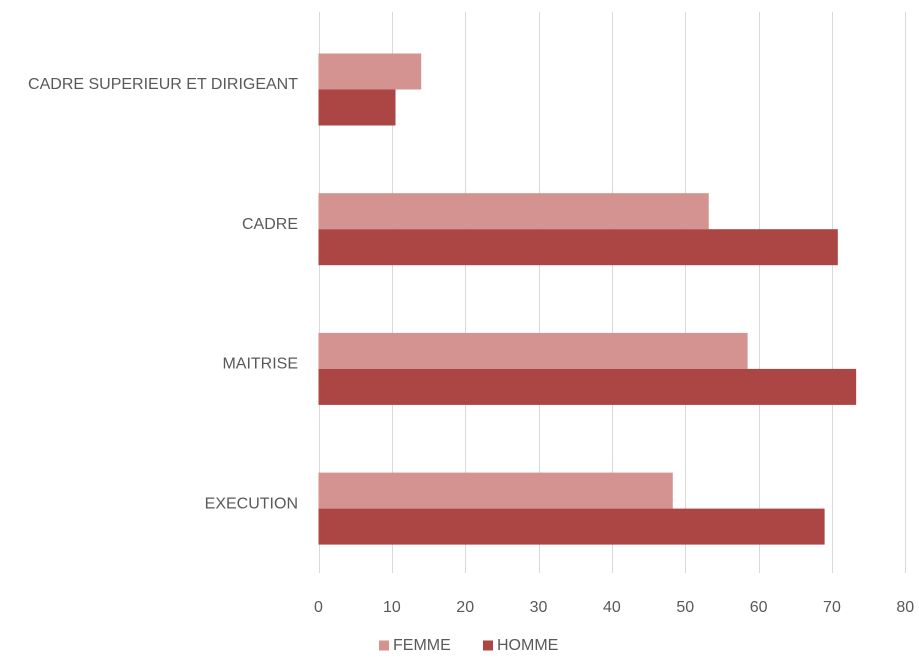  What do you see at coordinates (468, 645) in the screenshot?
I see `legend: FEMME HOMME` at bounding box center [468, 645].